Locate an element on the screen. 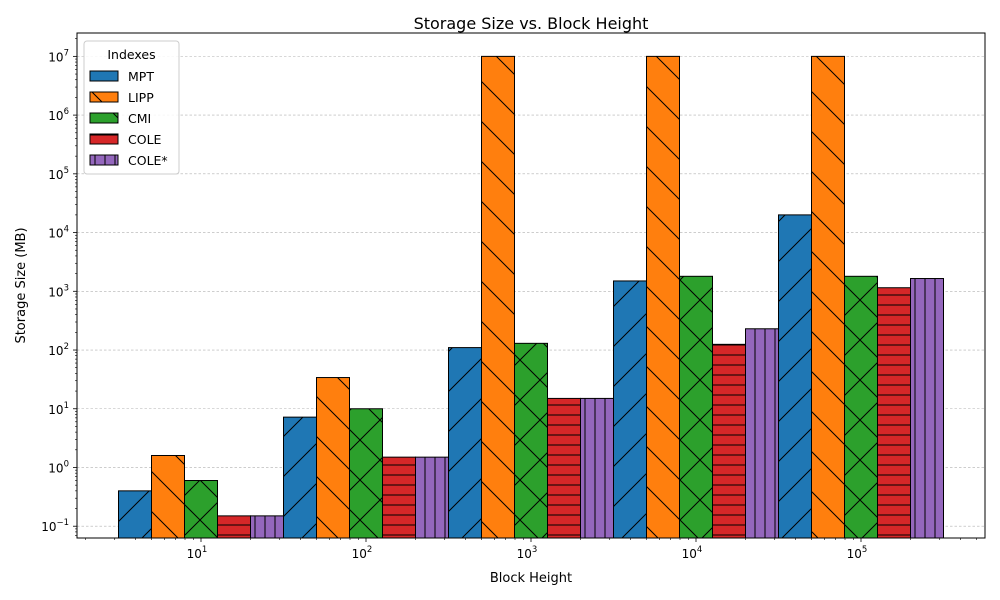 This screenshot has height=600, width=1000. chart-title: Storage Size vs. Block Height is located at coordinates (531, 23).